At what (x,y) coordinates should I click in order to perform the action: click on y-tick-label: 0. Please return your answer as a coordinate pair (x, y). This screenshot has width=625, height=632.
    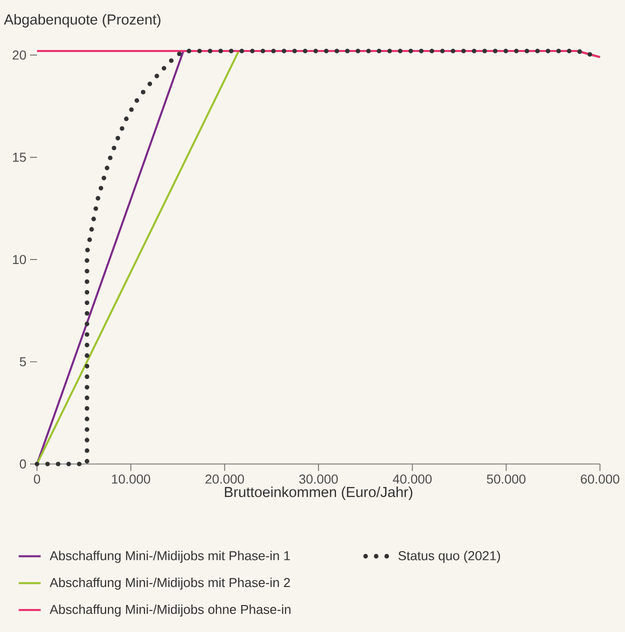
    Looking at the image, I should click on (23, 464).